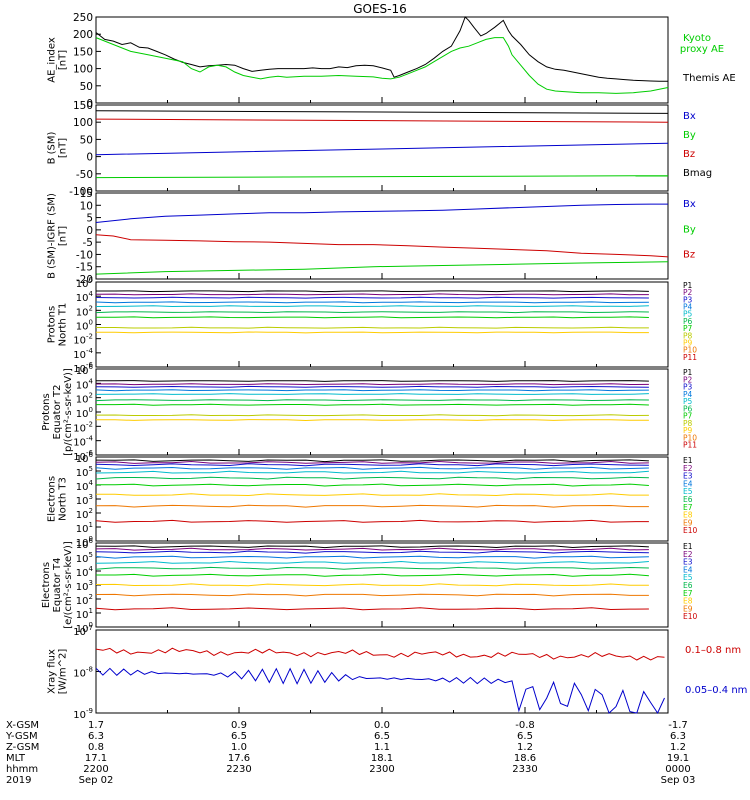  I want to click on series-line-blue, so click(380, 691).